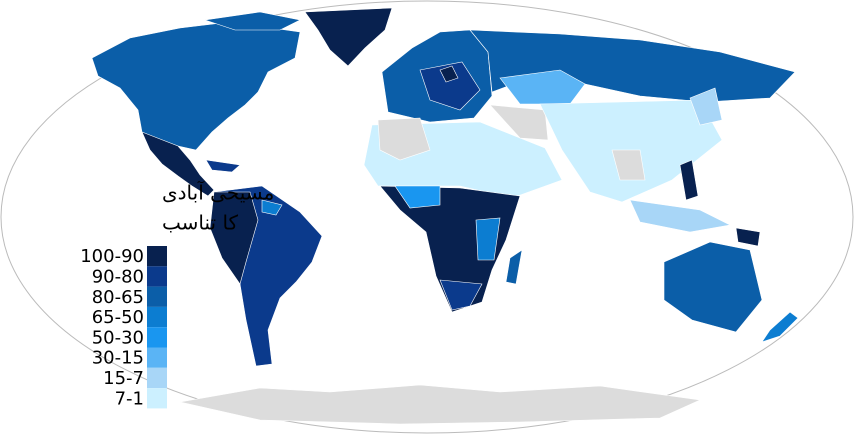  I want to click on legend-title: کا تناسب, so click(200, 223).